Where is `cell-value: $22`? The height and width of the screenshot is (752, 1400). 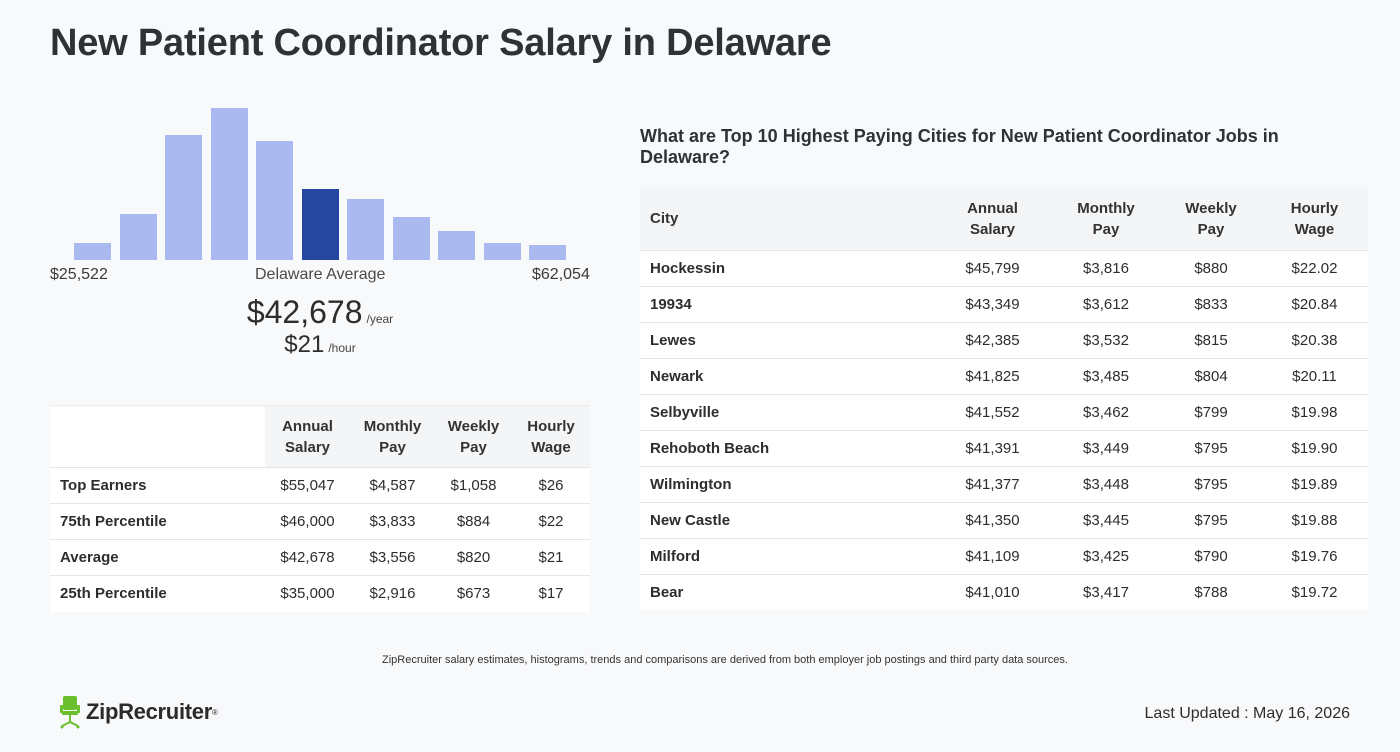
cell-value: $22 is located at coordinates (551, 521).